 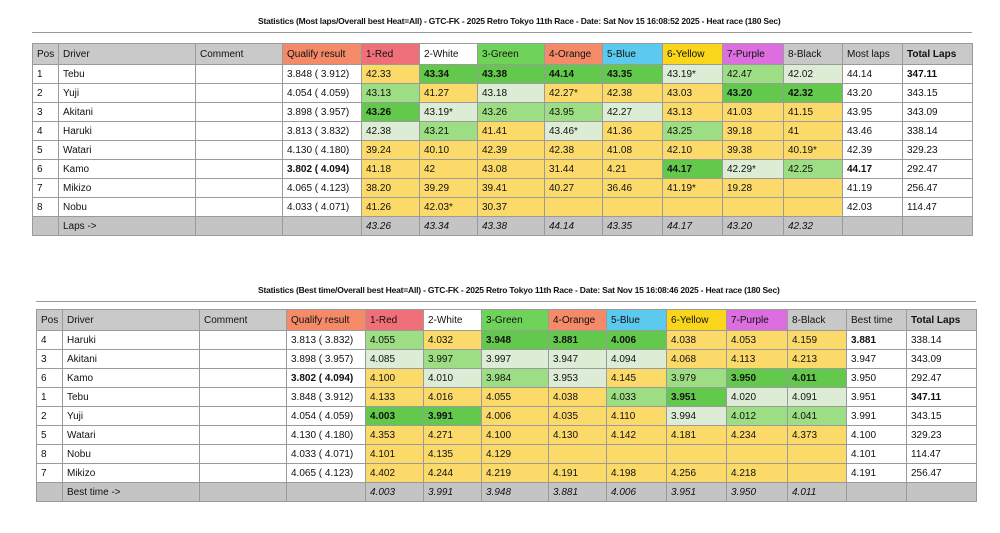 What do you see at coordinates (817, 416) in the screenshot?
I see `lane-cell: 4.041` at bounding box center [817, 416].